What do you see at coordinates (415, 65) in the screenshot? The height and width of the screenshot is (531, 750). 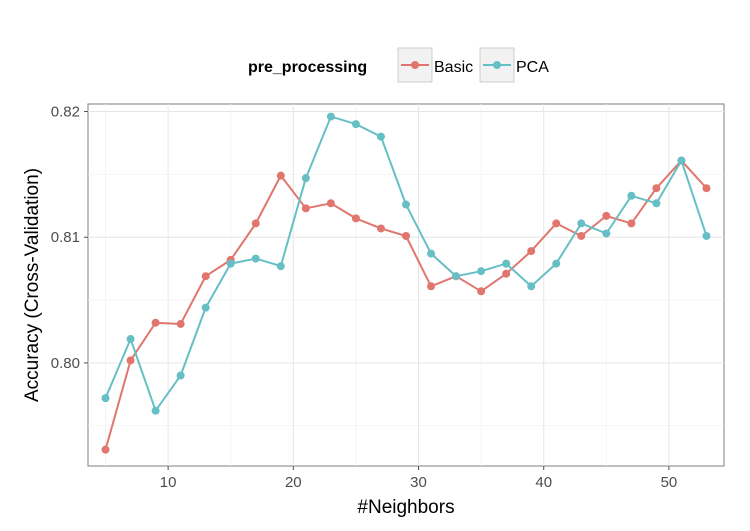 I see `legend-key-basic` at bounding box center [415, 65].